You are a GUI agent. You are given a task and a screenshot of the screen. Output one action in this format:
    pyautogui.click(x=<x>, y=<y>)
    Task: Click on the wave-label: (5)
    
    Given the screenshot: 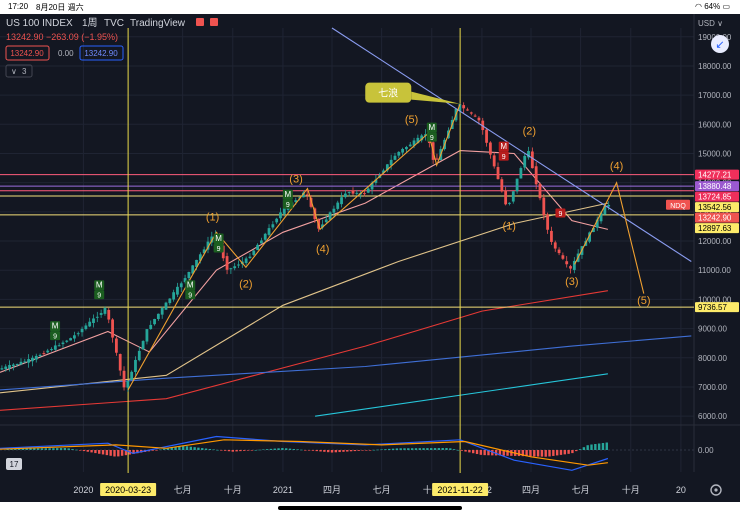 What is the action you would take?
    pyautogui.click(x=643, y=301)
    